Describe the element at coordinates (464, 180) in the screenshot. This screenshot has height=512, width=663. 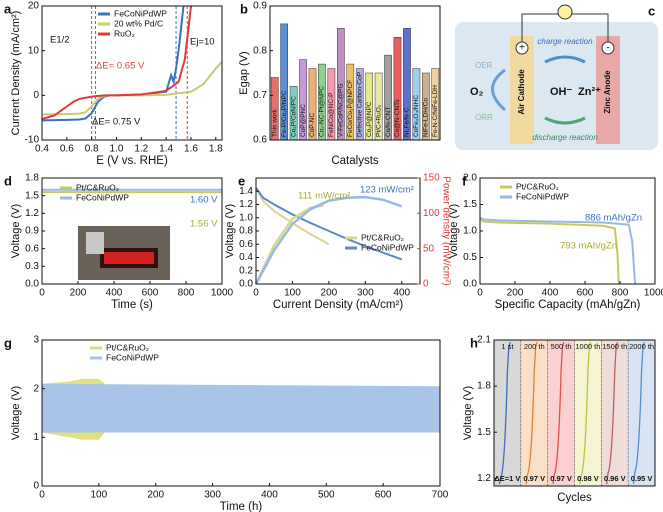
I see `panel-label: f` at that location.